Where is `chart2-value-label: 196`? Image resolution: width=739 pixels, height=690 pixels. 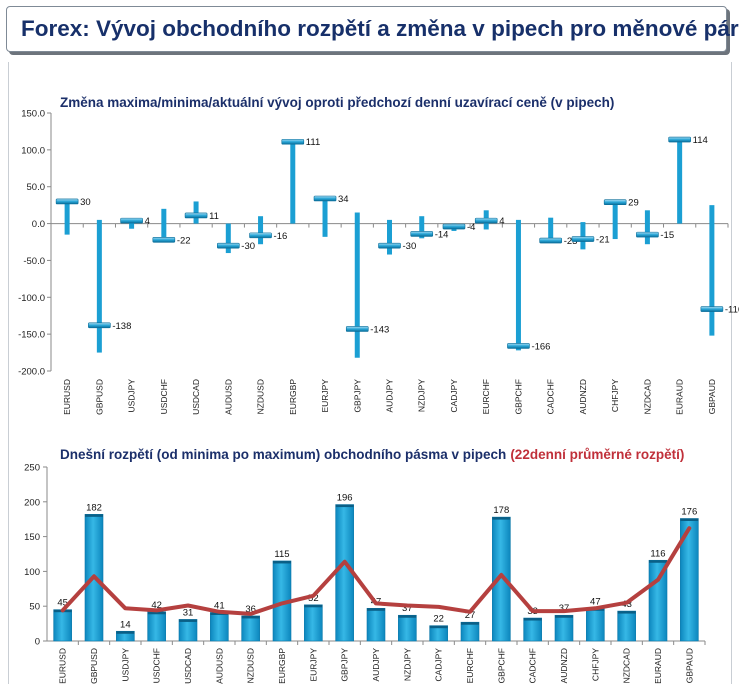
chart2-value-label: 196 is located at coordinates (345, 498).